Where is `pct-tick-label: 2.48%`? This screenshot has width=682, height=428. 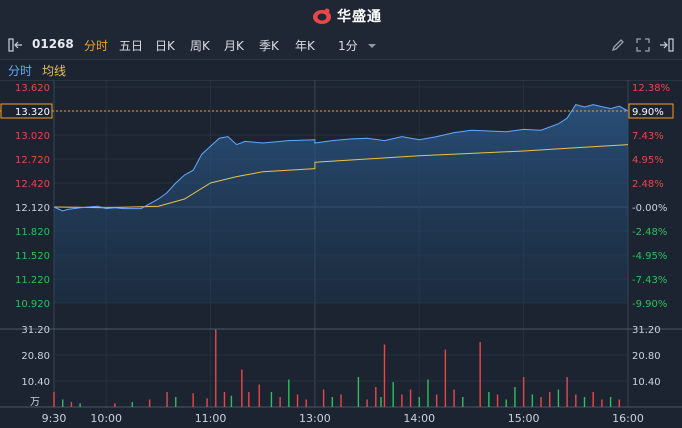 pct-tick-label: 2.48% is located at coordinates (648, 184).